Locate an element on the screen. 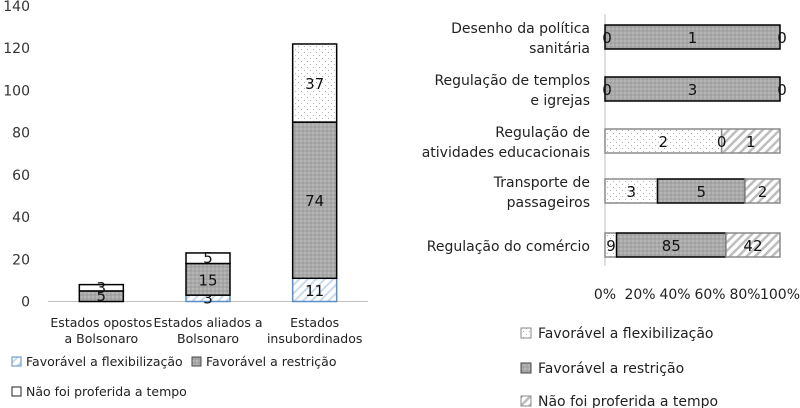 The height and width of the screenshot is (408, 800). x-tick-label: a Bolsonaro is located at coordinates (102, 338).